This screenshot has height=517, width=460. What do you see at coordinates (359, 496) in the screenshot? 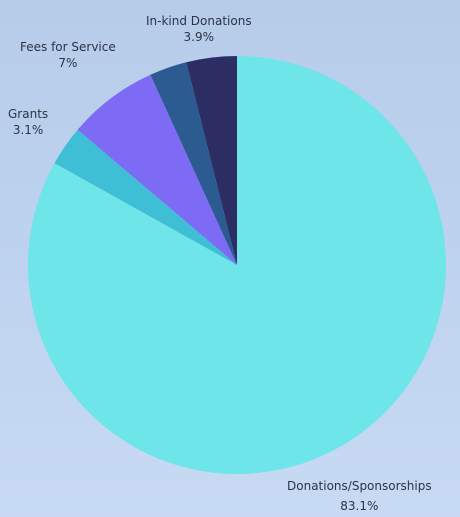
I see `label-donations-sponsorships: Donations/Sponsorships 83.1%` at bounding box center [359, 496].